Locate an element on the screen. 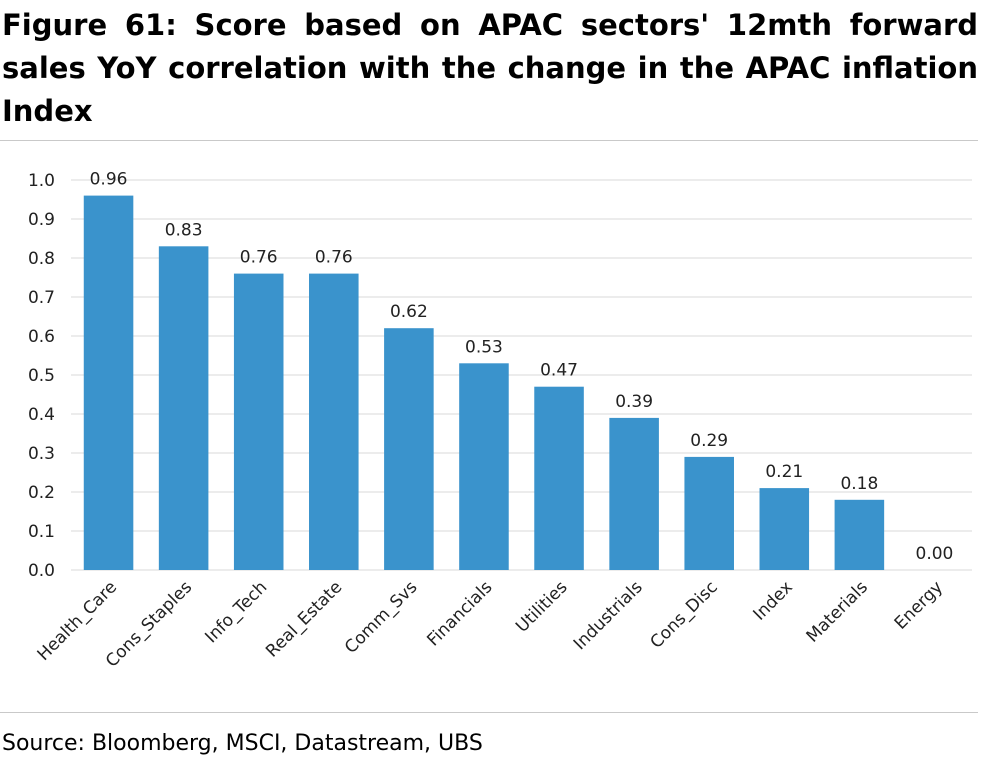 The width and height of the screenshot is (990, 761). x-tick-label: Industrials is located at coordinates (608, 615).